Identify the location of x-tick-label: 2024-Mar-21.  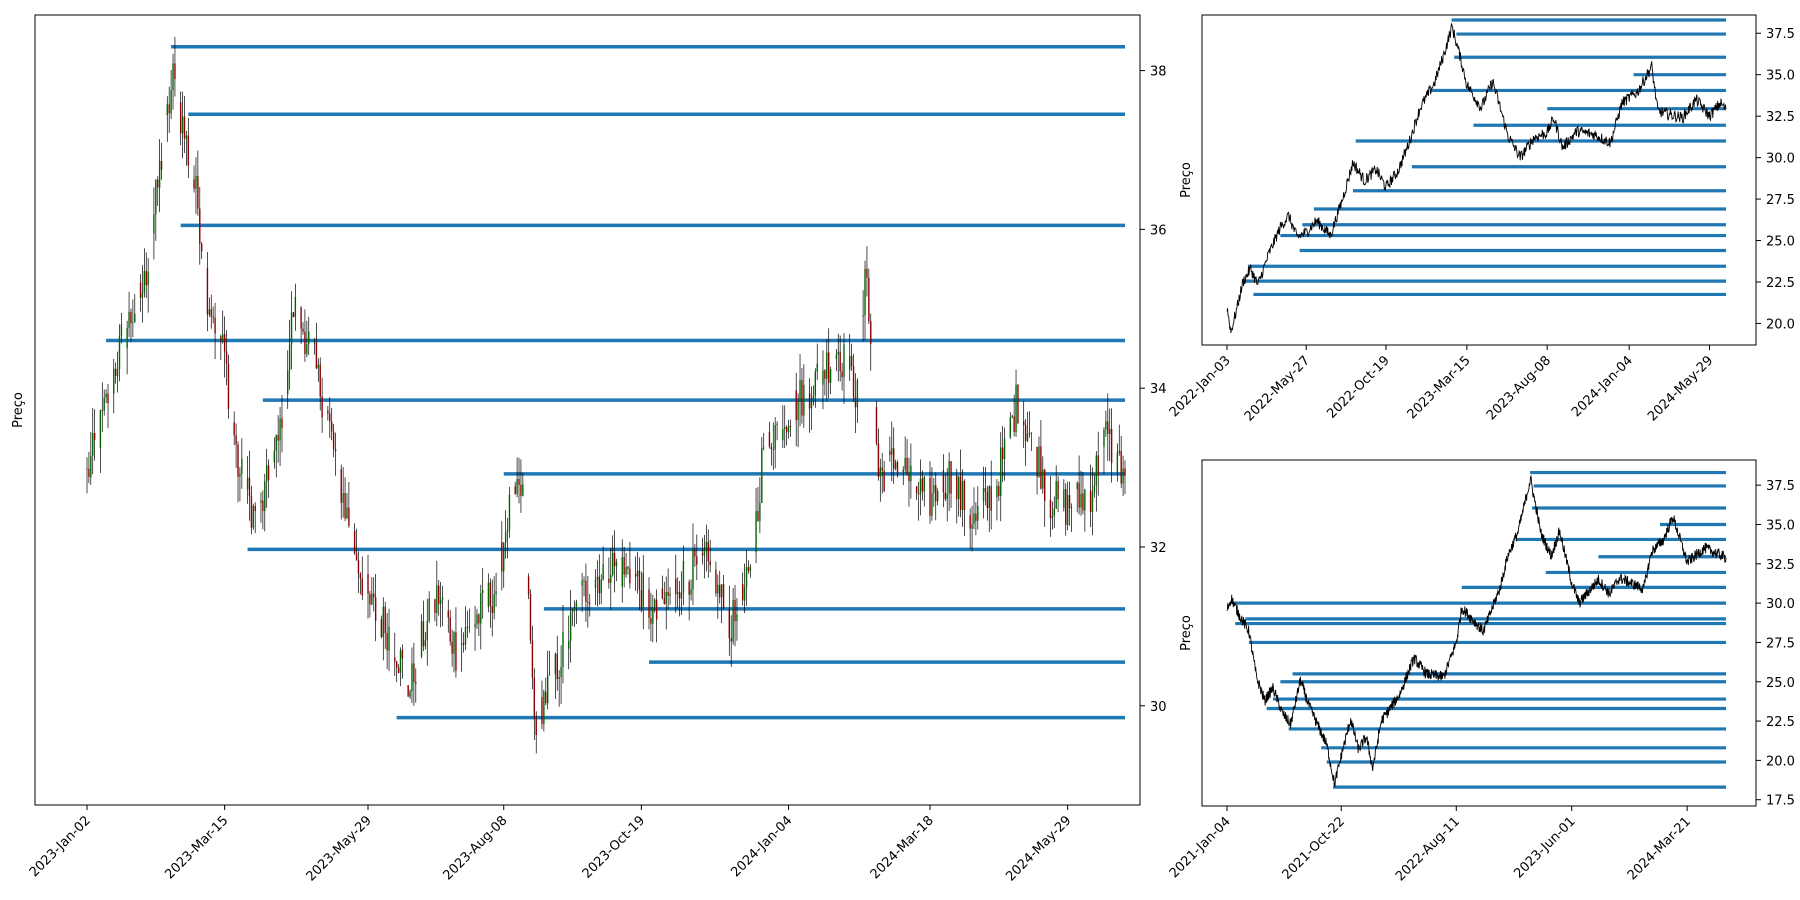
(1659, 848).